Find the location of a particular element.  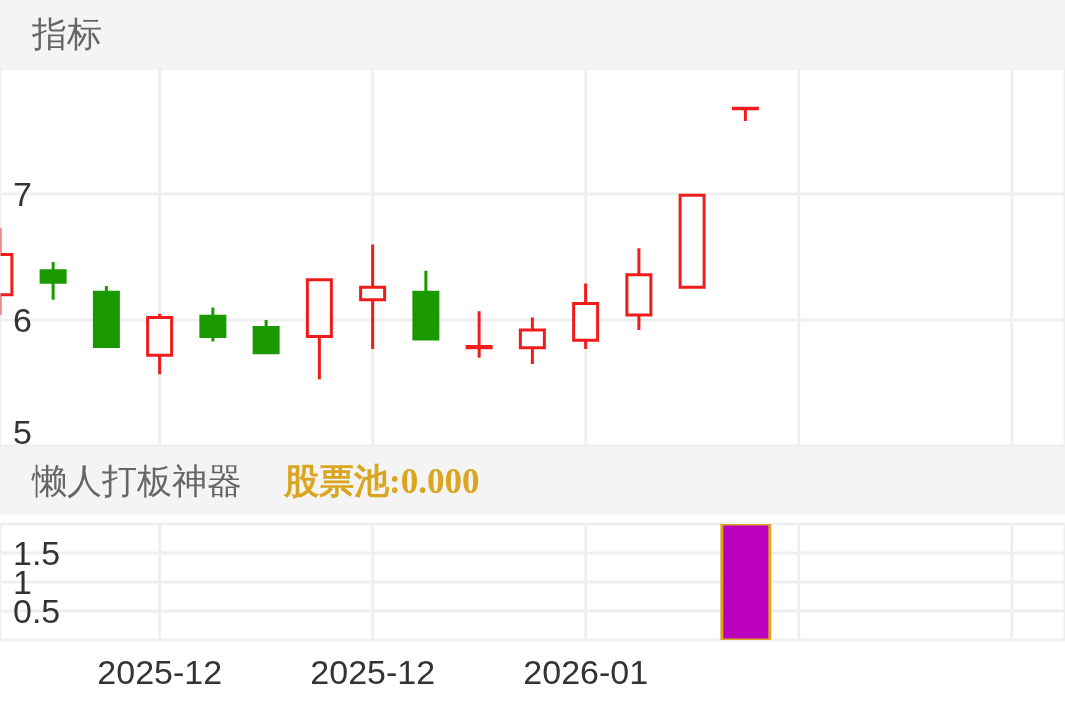

chart-title: 懒人打板神器 is located at coordinates (137, 480).